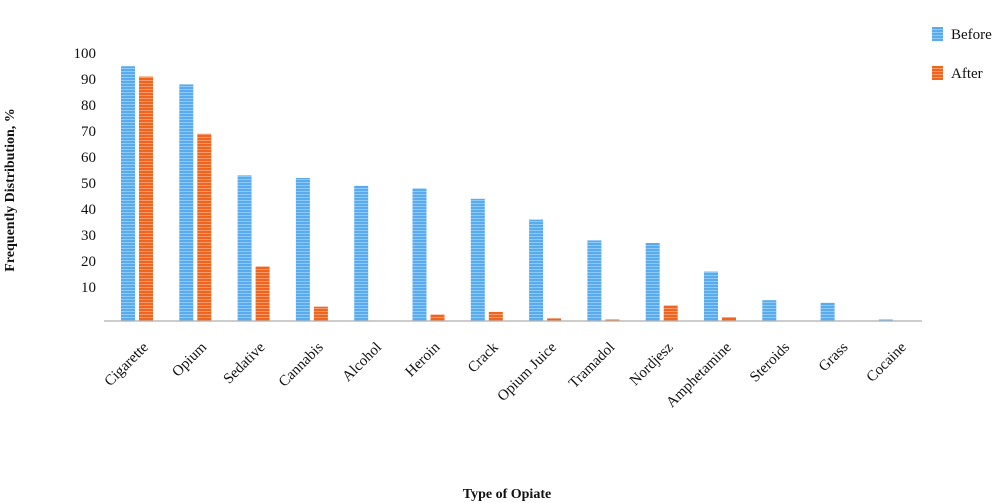 Image resolution: width=1000 pixels, height=503 pixels. Describe the element at coordinates (88, 288) in the screenshot. I see `y-tick-label: 10` at that location.